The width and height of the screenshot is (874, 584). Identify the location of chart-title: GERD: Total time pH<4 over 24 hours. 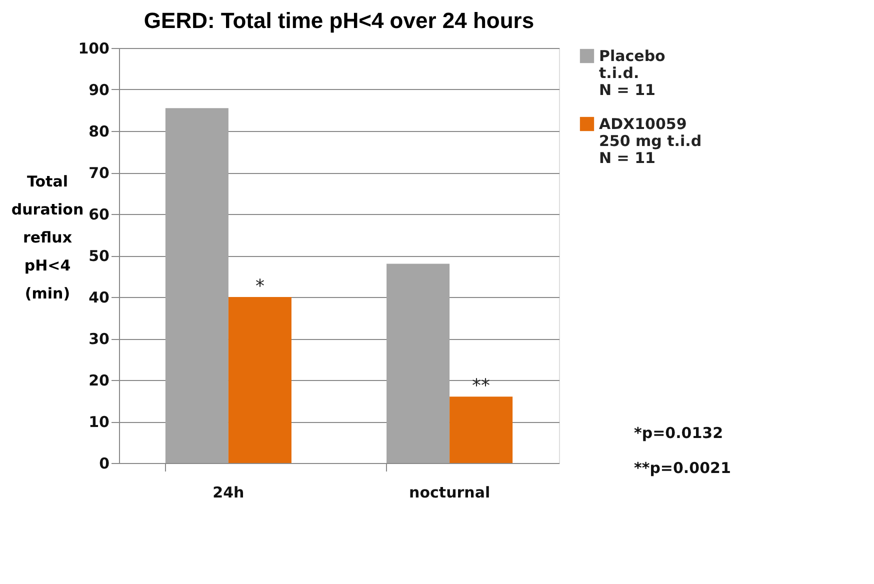
(339, 20).